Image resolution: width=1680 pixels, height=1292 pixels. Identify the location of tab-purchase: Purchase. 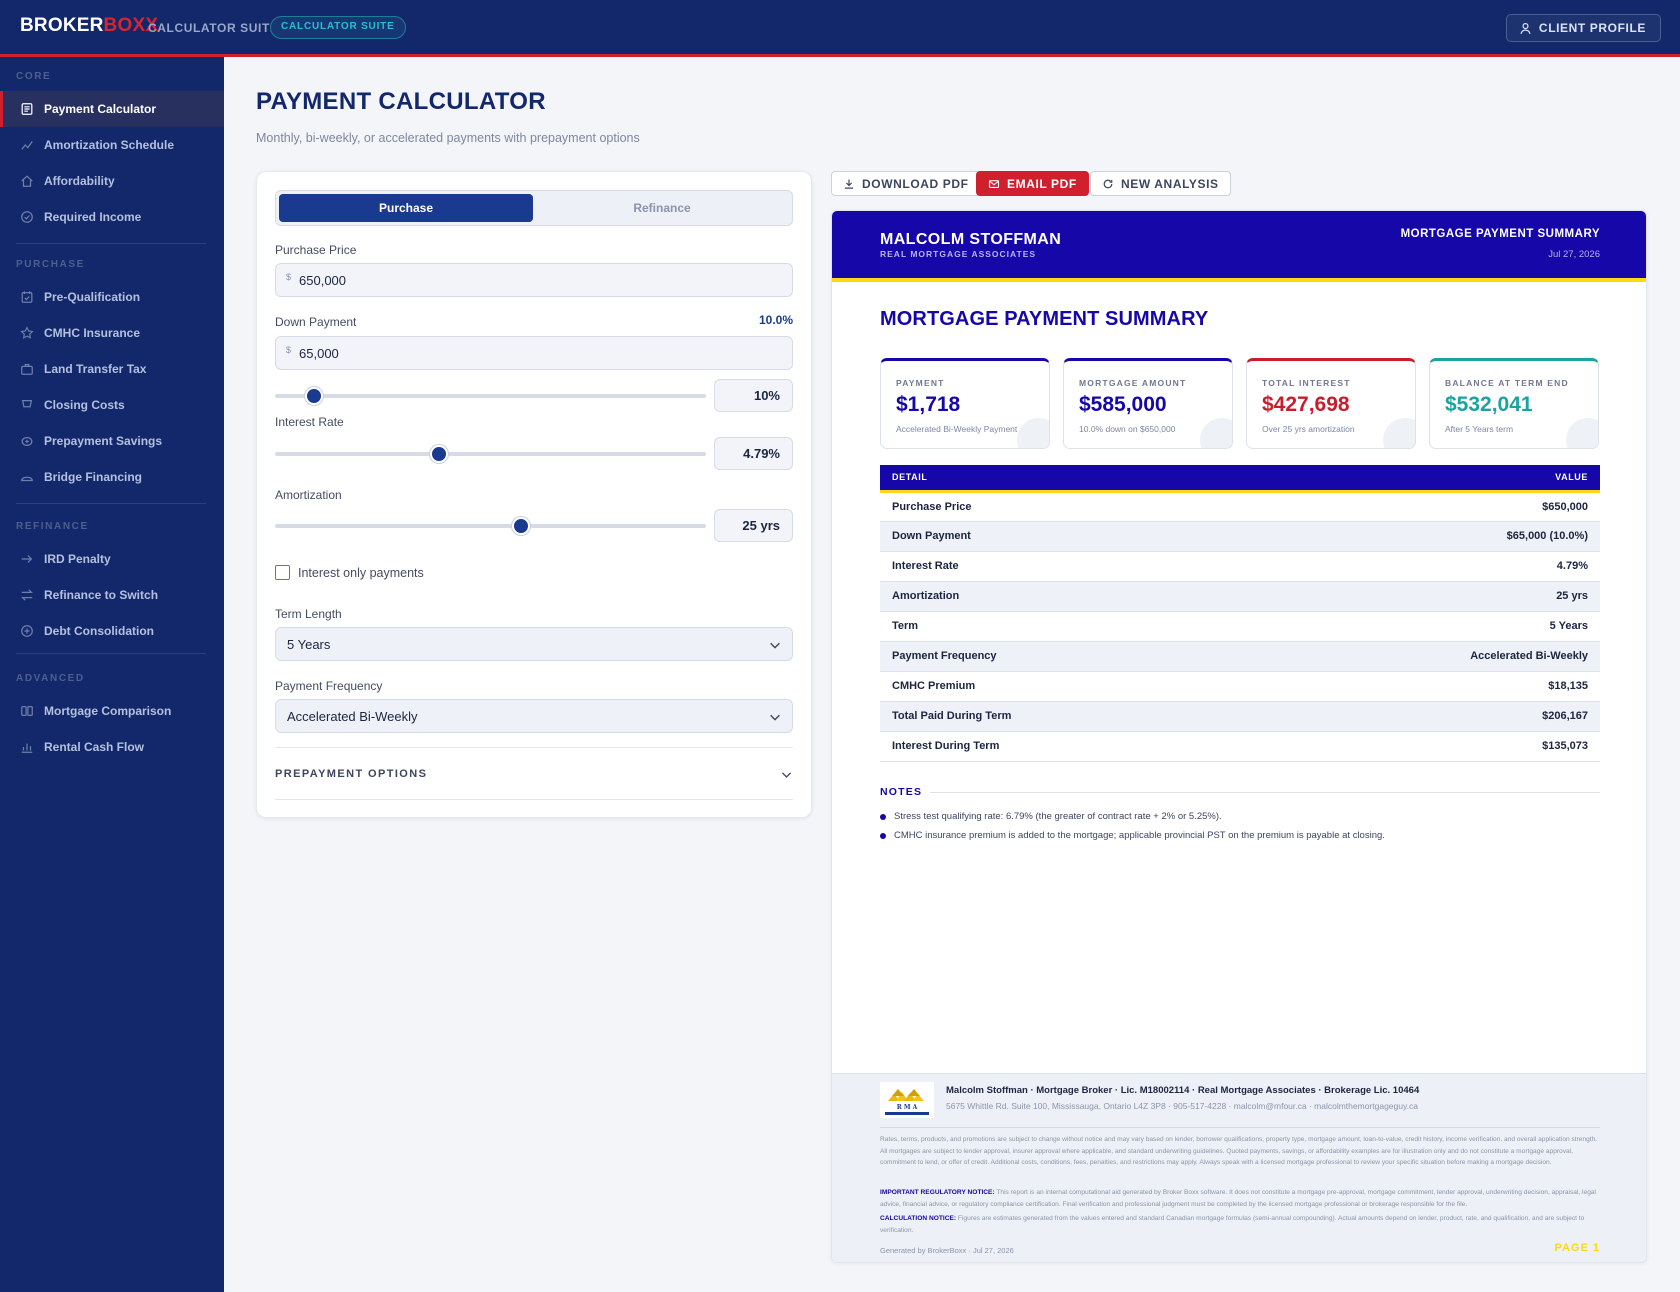
(406, 208).